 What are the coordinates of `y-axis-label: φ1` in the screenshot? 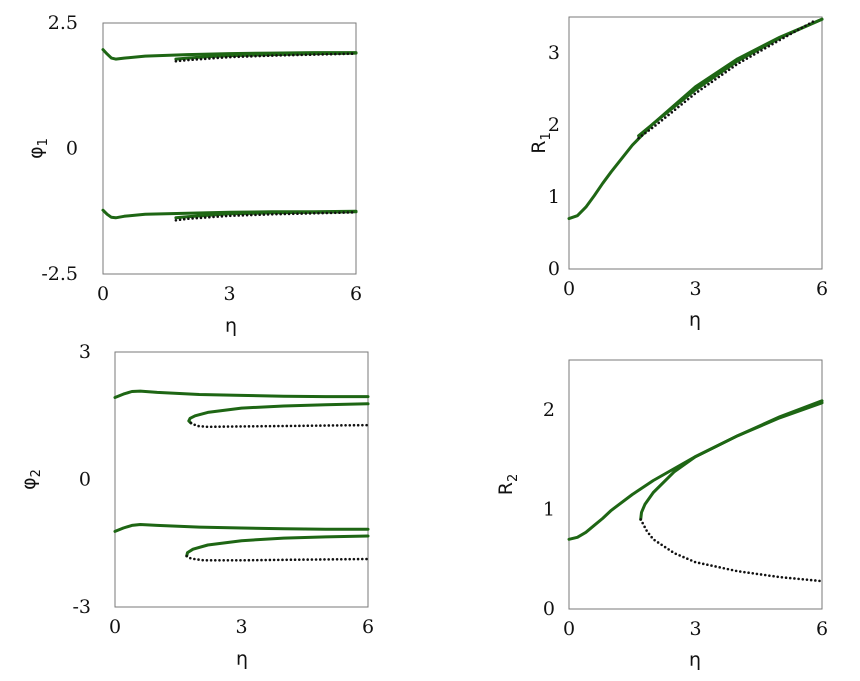 It's located at (38, 148).